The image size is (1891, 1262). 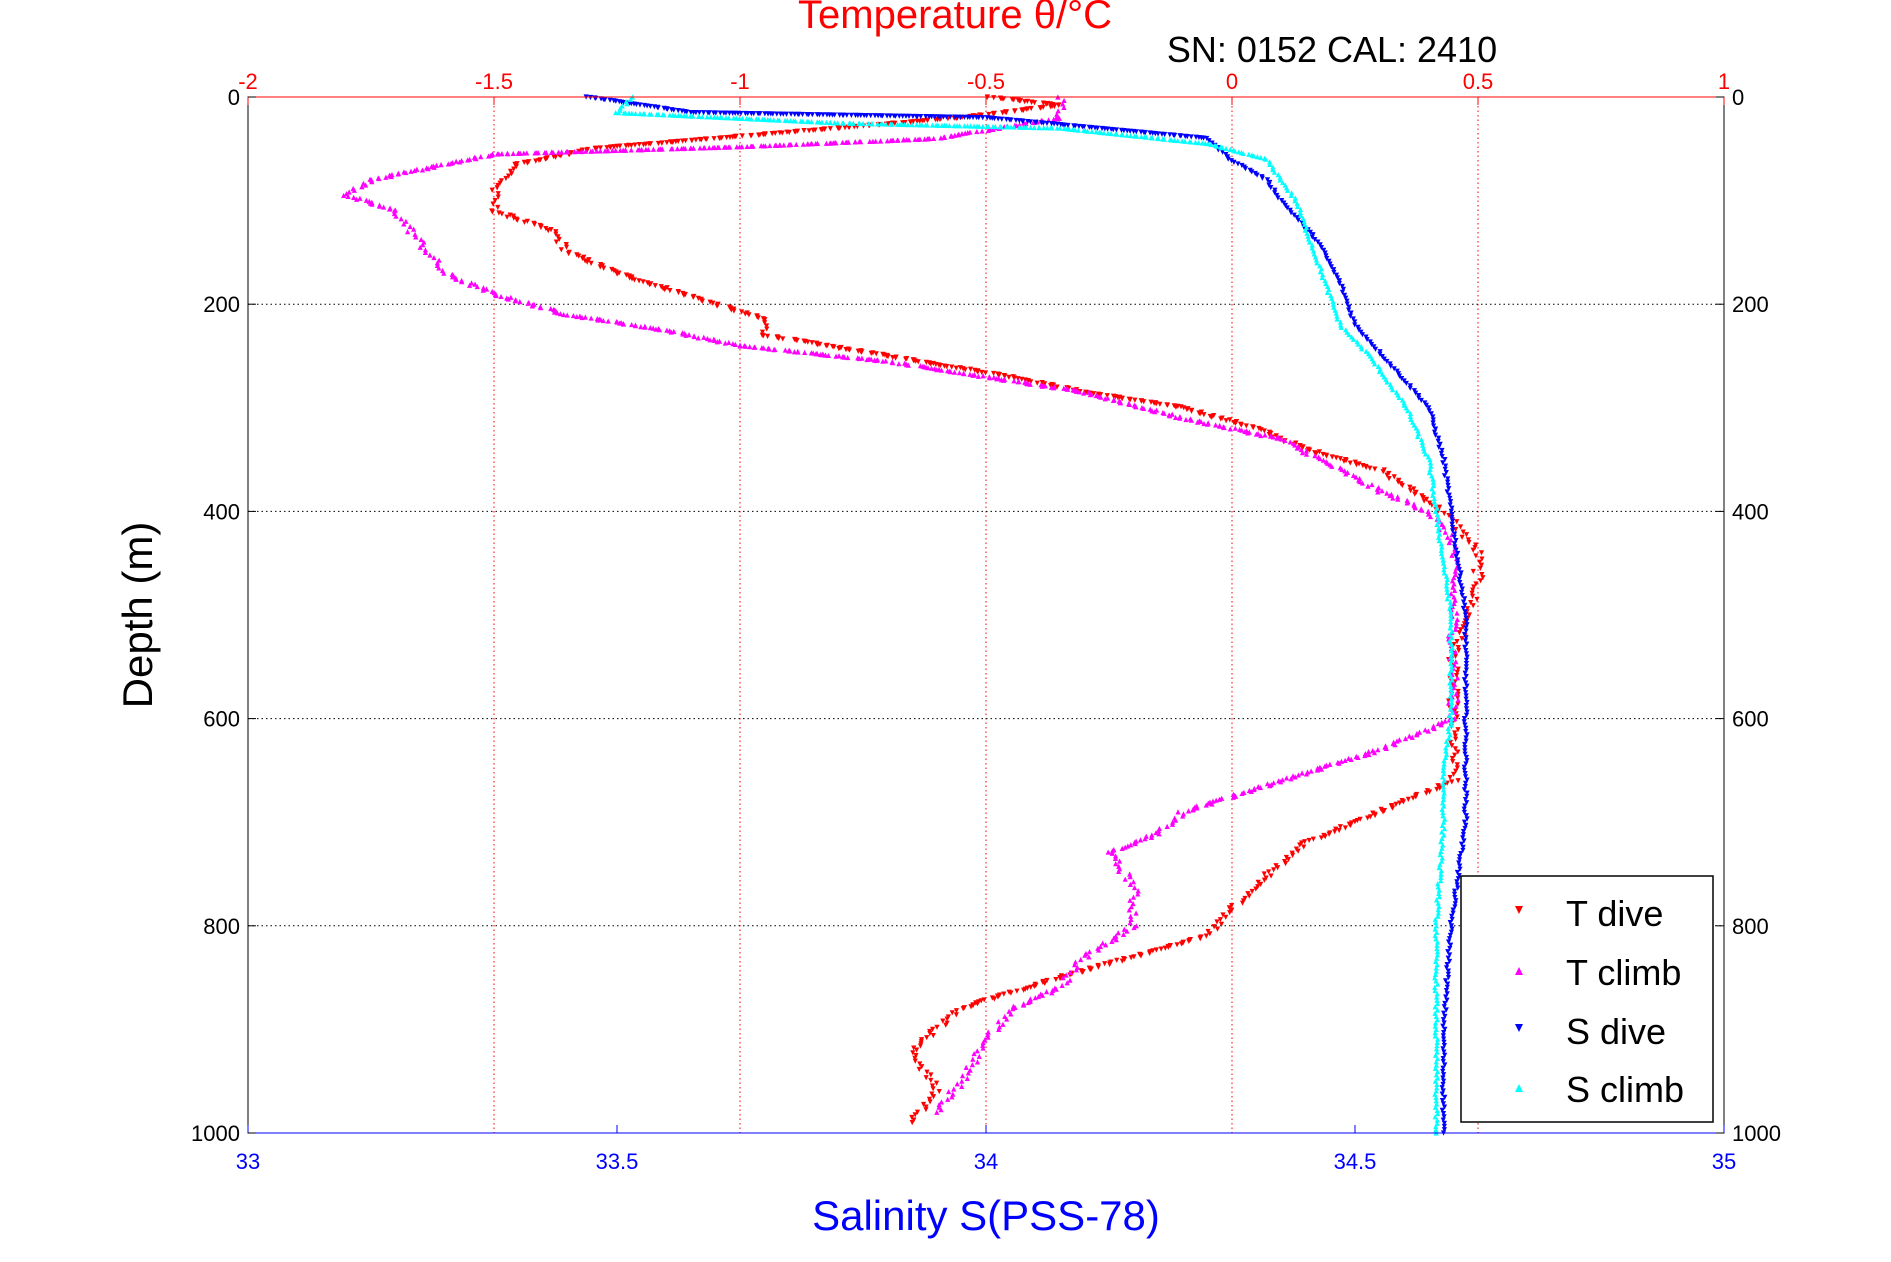 I want to click on temp-tick-label: 0, so click(x=1232, y=81).